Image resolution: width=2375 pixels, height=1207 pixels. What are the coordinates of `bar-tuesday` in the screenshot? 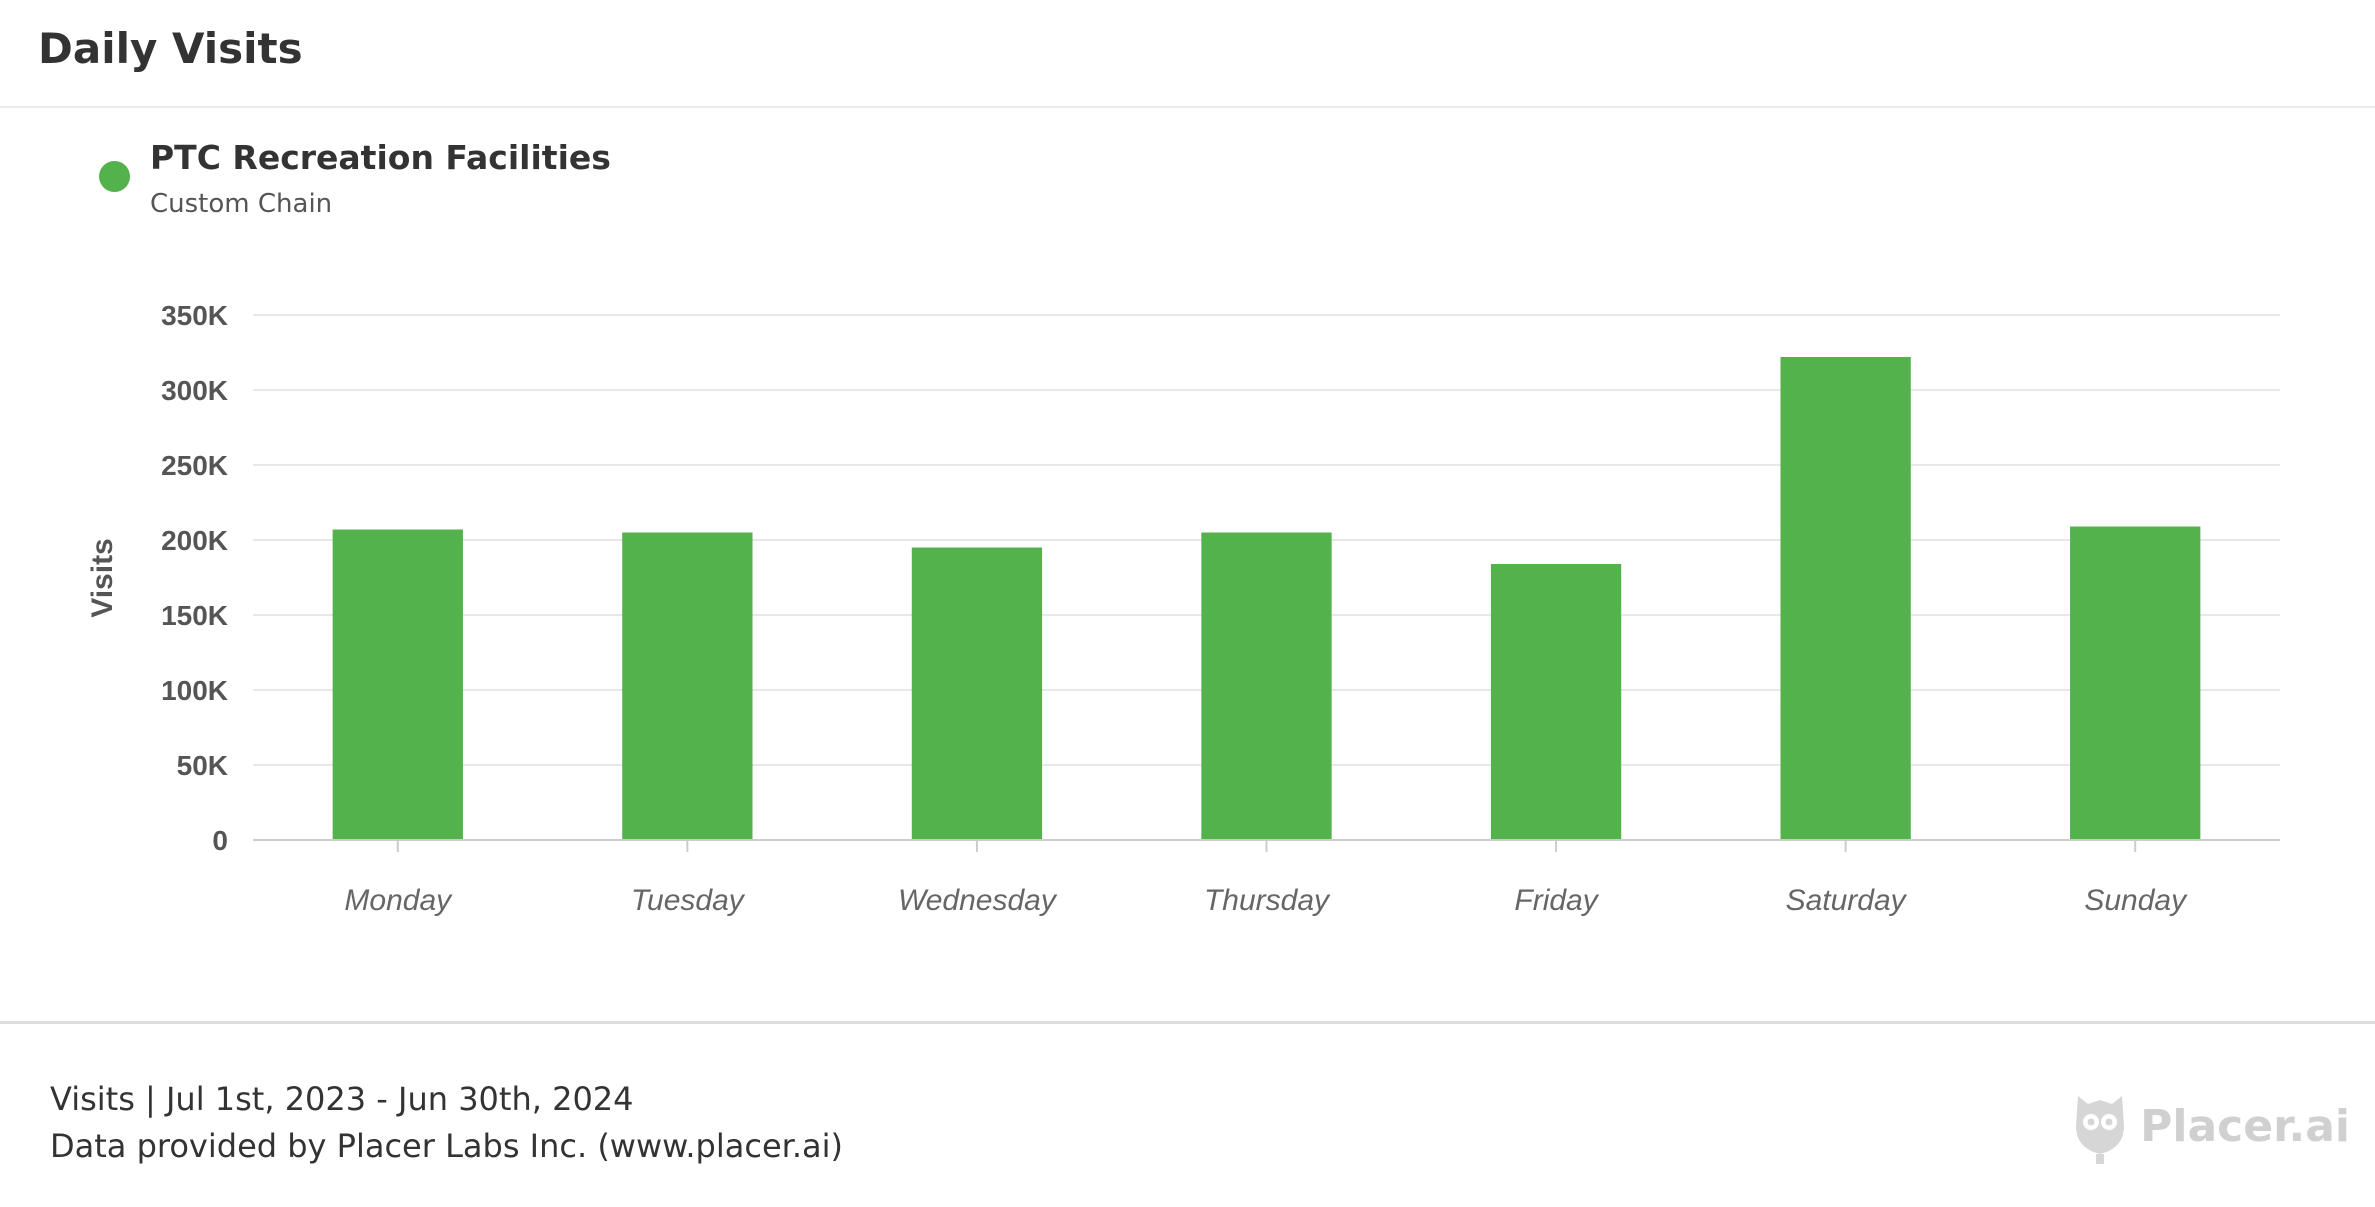 It's located at (687, 686).